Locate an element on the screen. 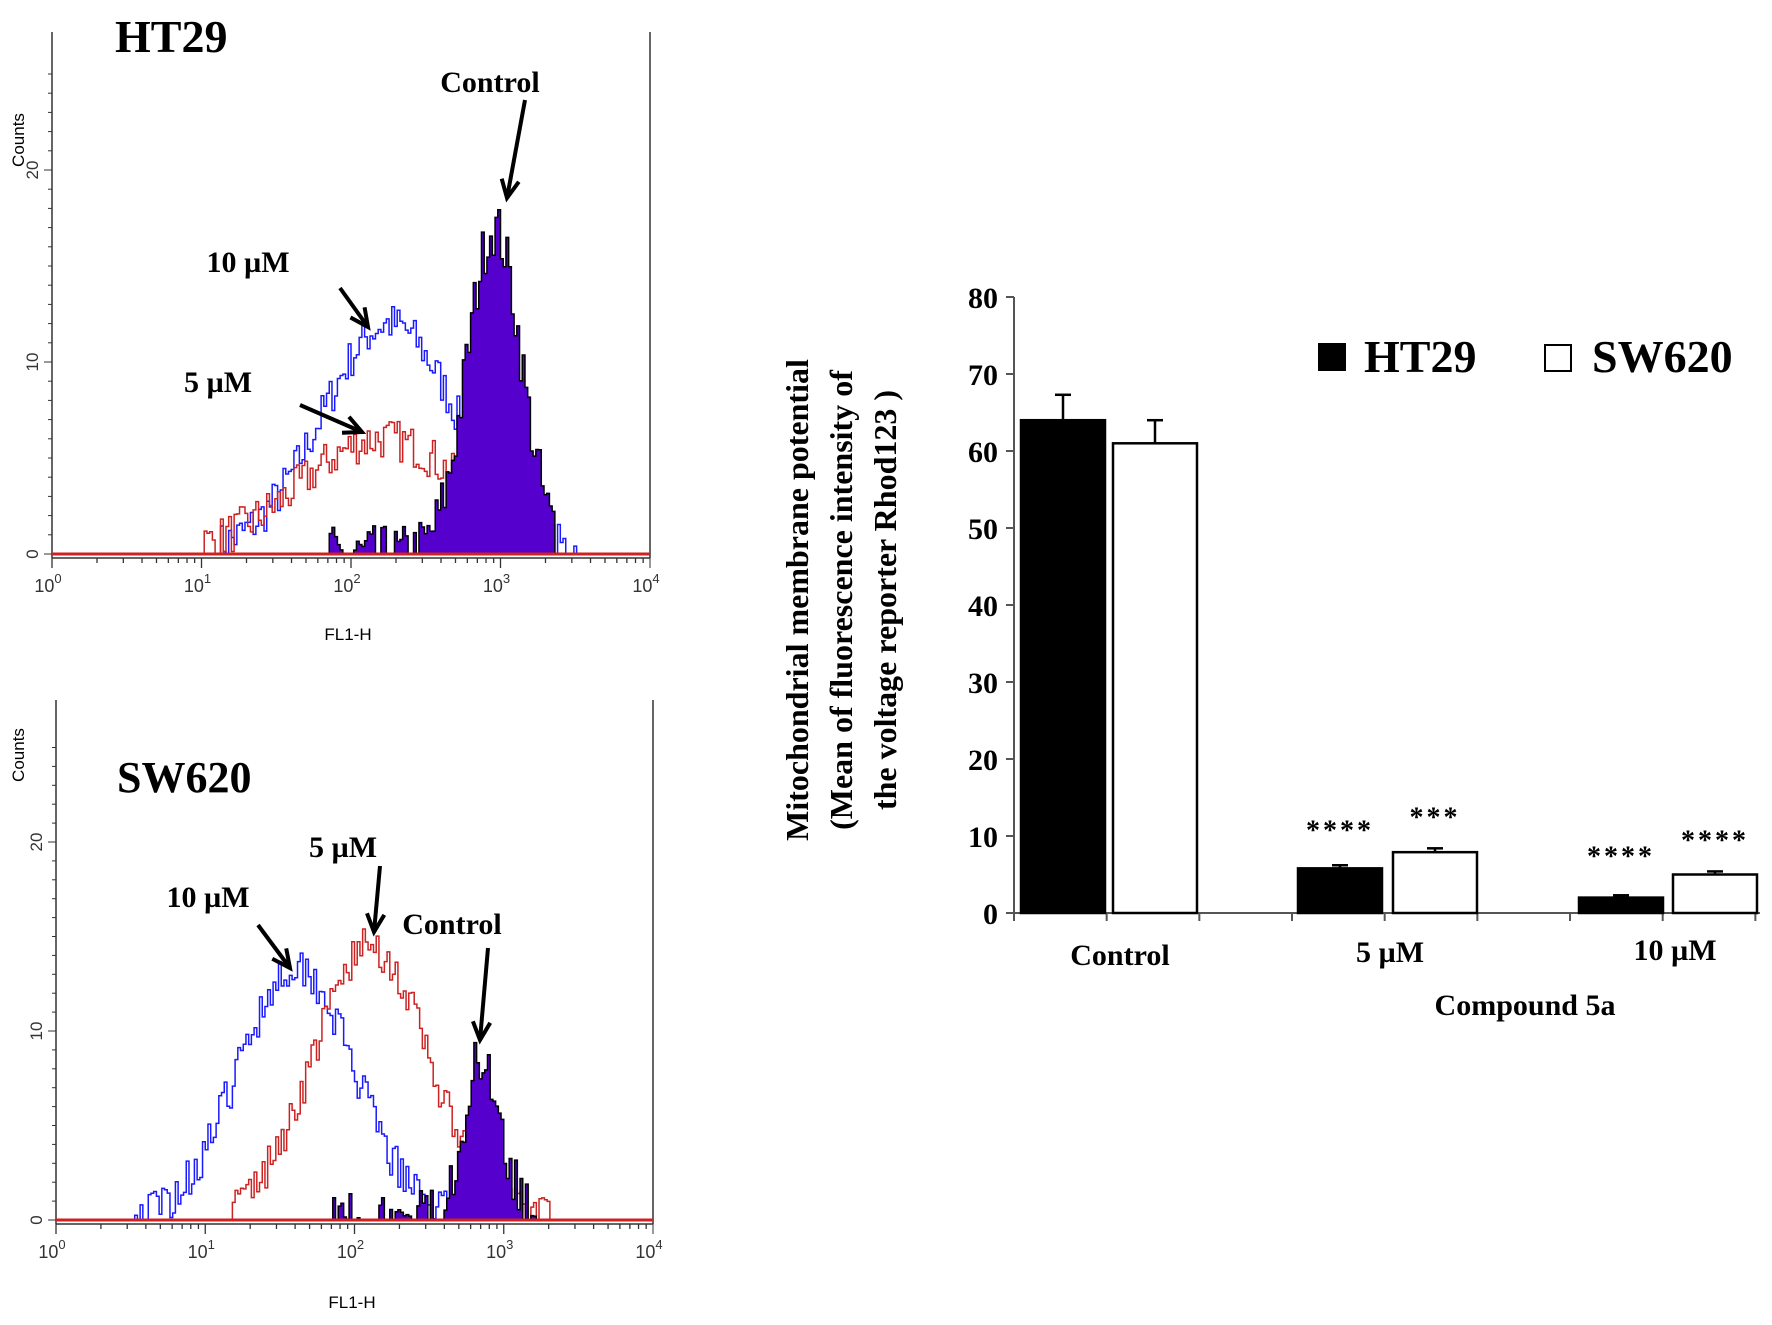 The width and height of the screenshot is (1772, 1325). ht29-x-axis-label: FL1-H is located at coordinates (347, 634).